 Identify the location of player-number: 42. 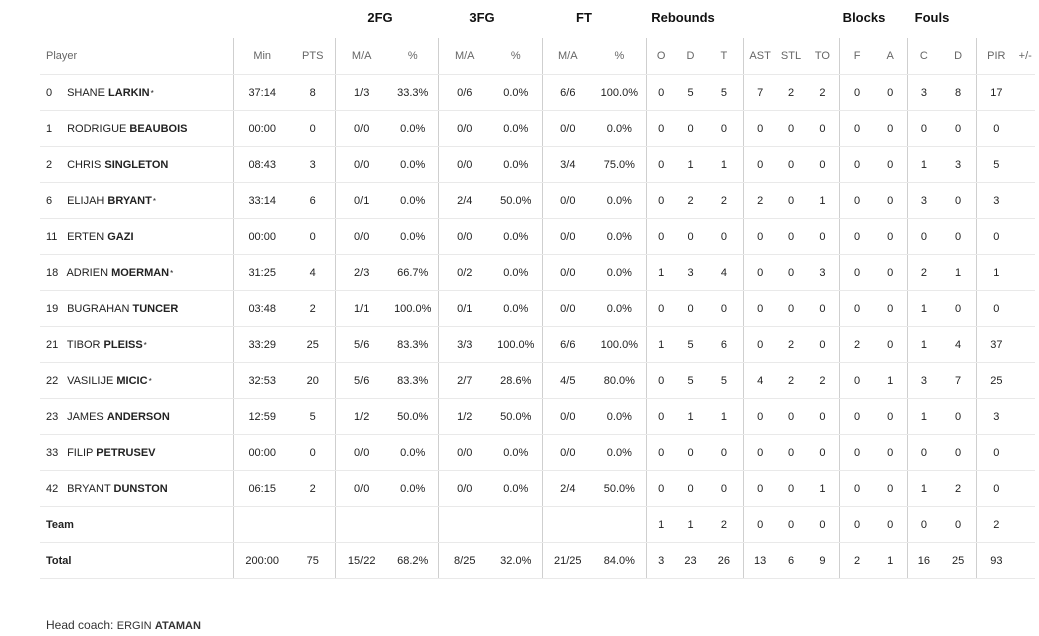
(52, 488).